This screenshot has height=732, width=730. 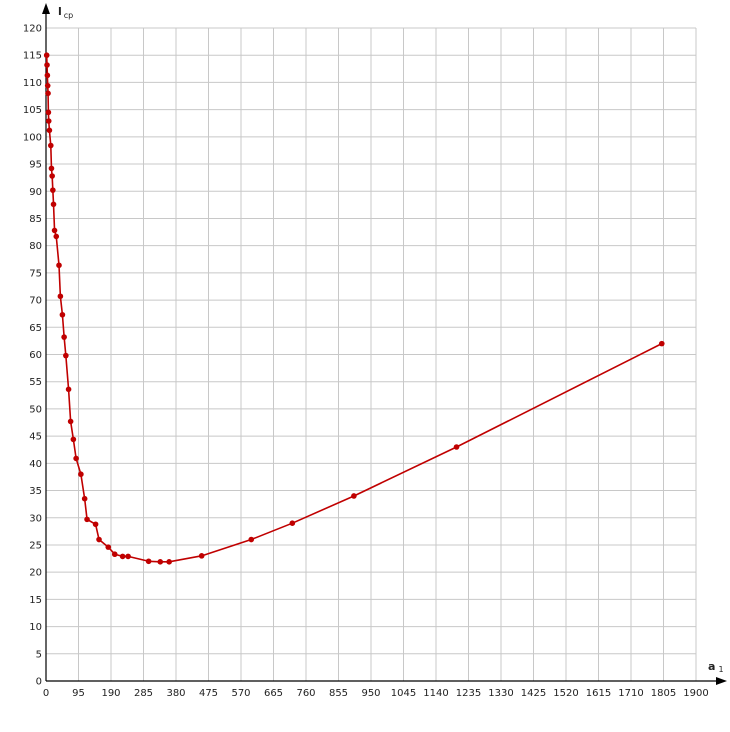 I want to click on x-tick-label: 950, so click(x=370, y=693).